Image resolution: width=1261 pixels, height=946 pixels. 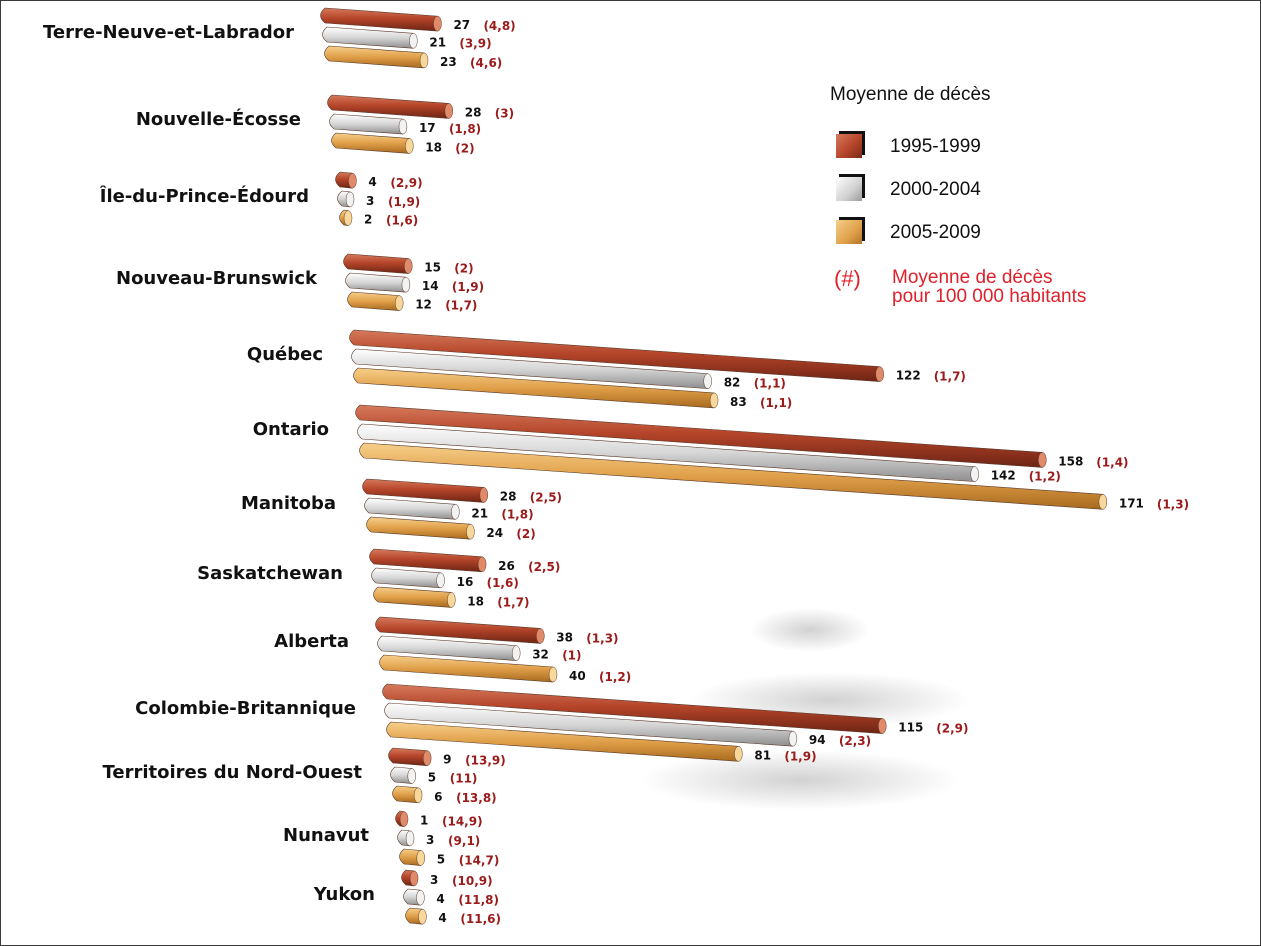 I want to click on category-label: Manitoba, so click(x=288, y=503).